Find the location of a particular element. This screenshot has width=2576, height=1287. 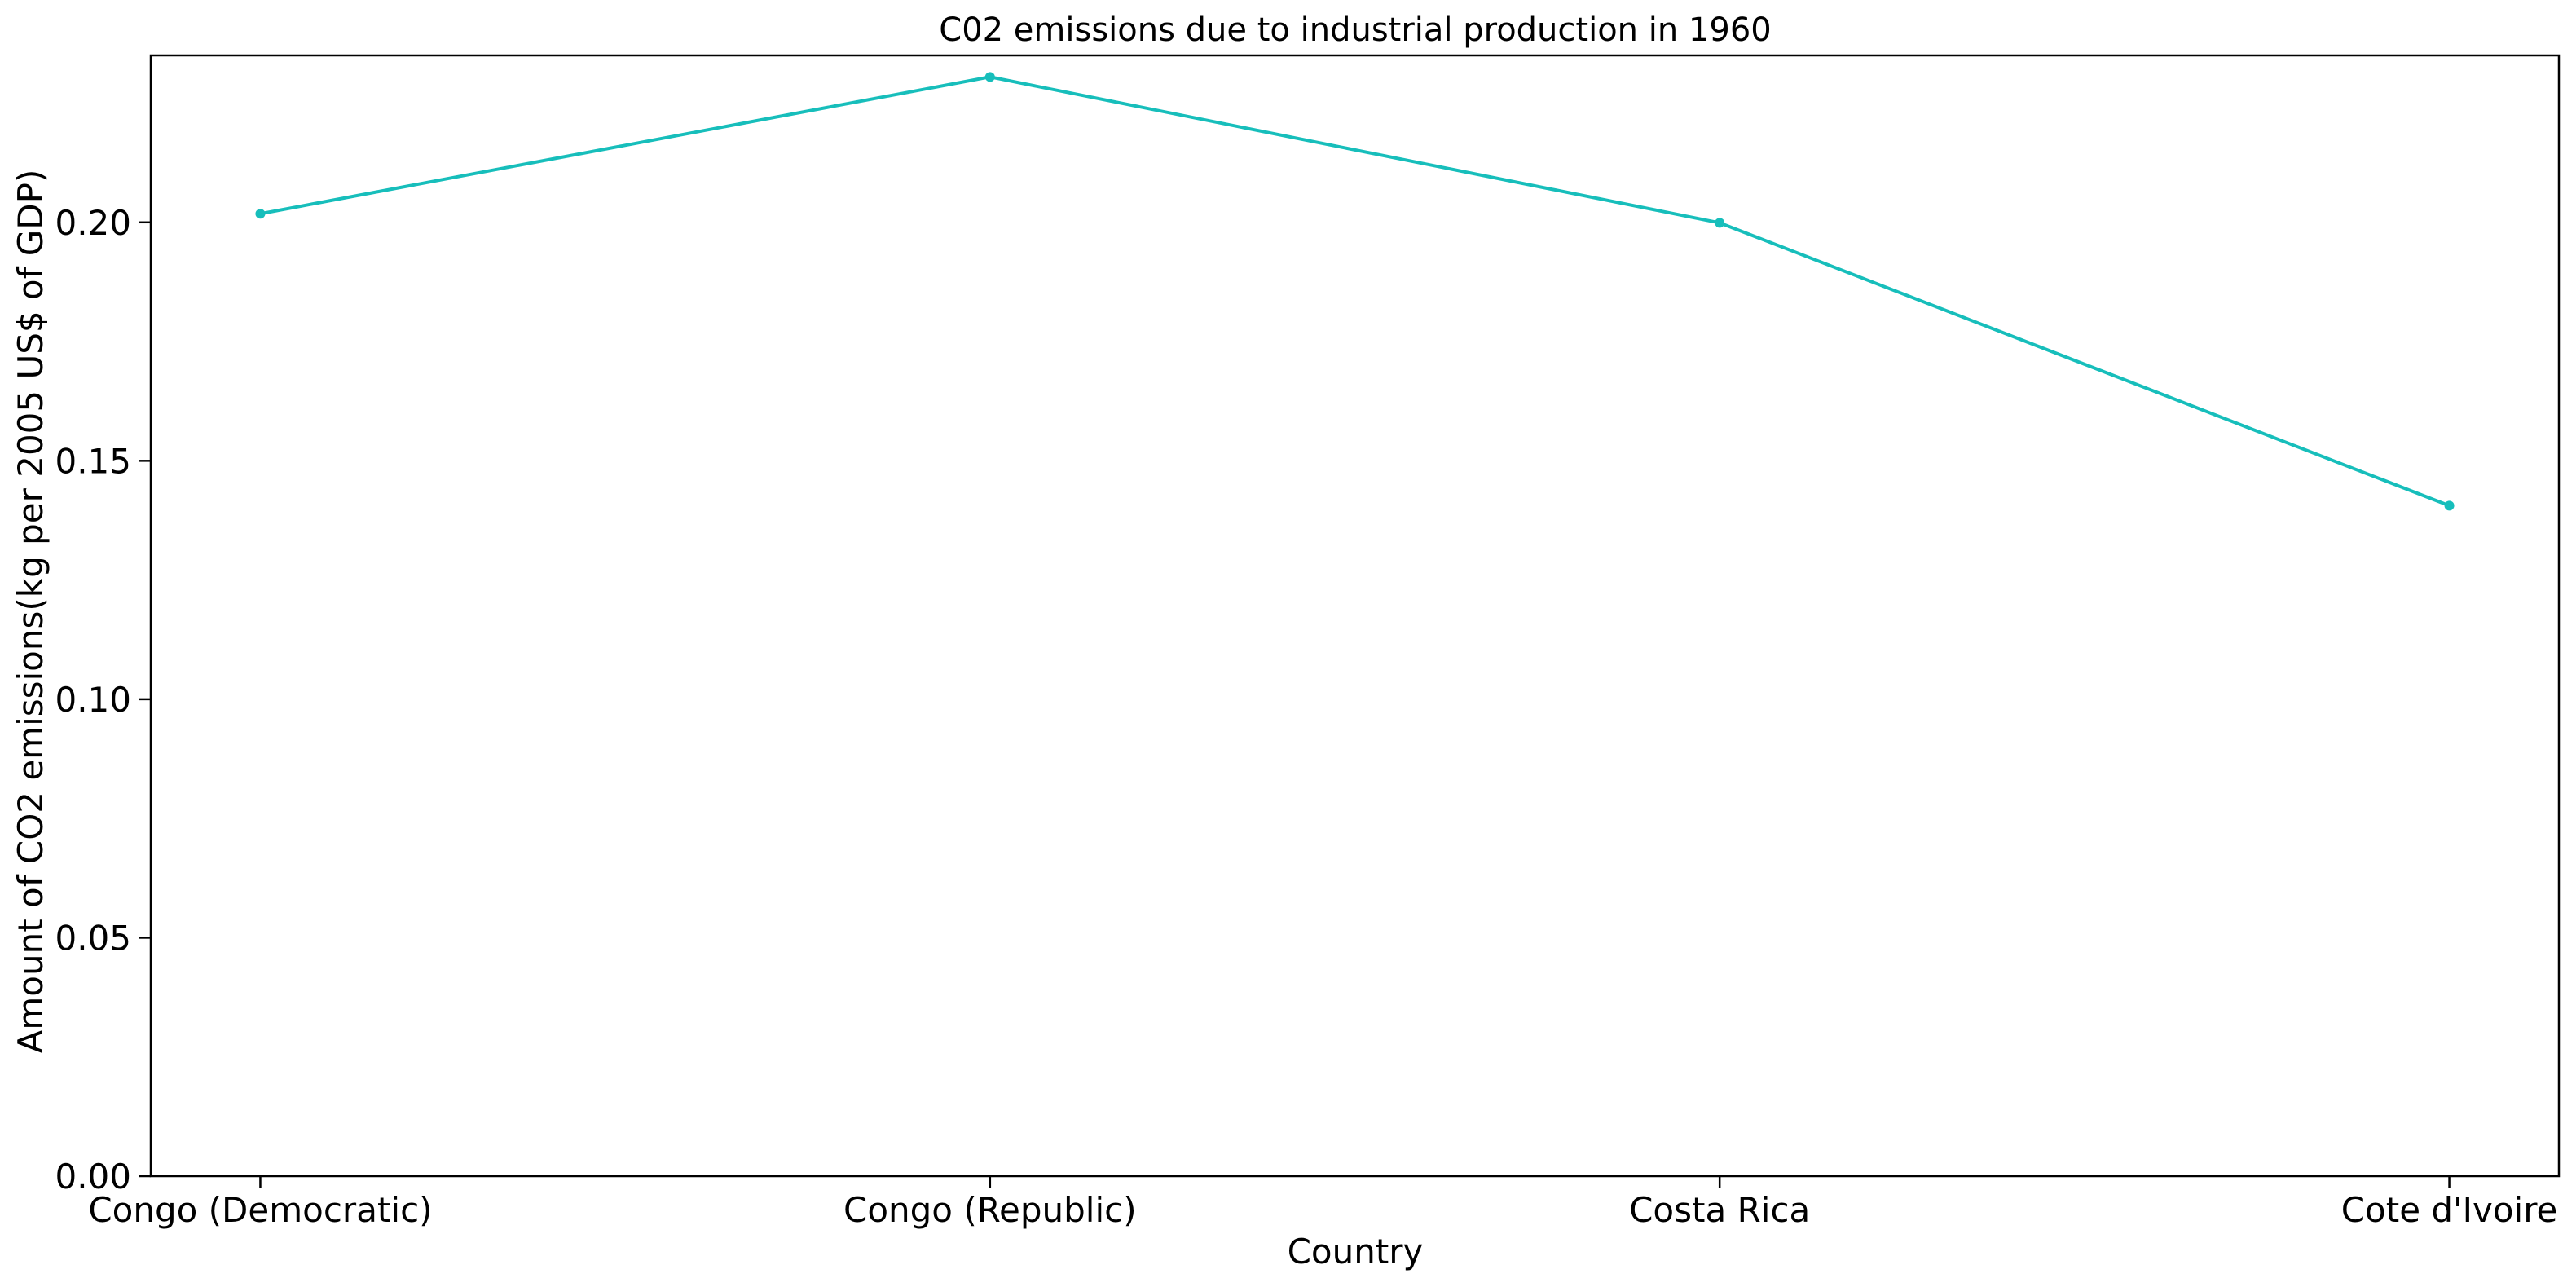

y-tick-label: 0.05 is located at coordinates (93, 938).